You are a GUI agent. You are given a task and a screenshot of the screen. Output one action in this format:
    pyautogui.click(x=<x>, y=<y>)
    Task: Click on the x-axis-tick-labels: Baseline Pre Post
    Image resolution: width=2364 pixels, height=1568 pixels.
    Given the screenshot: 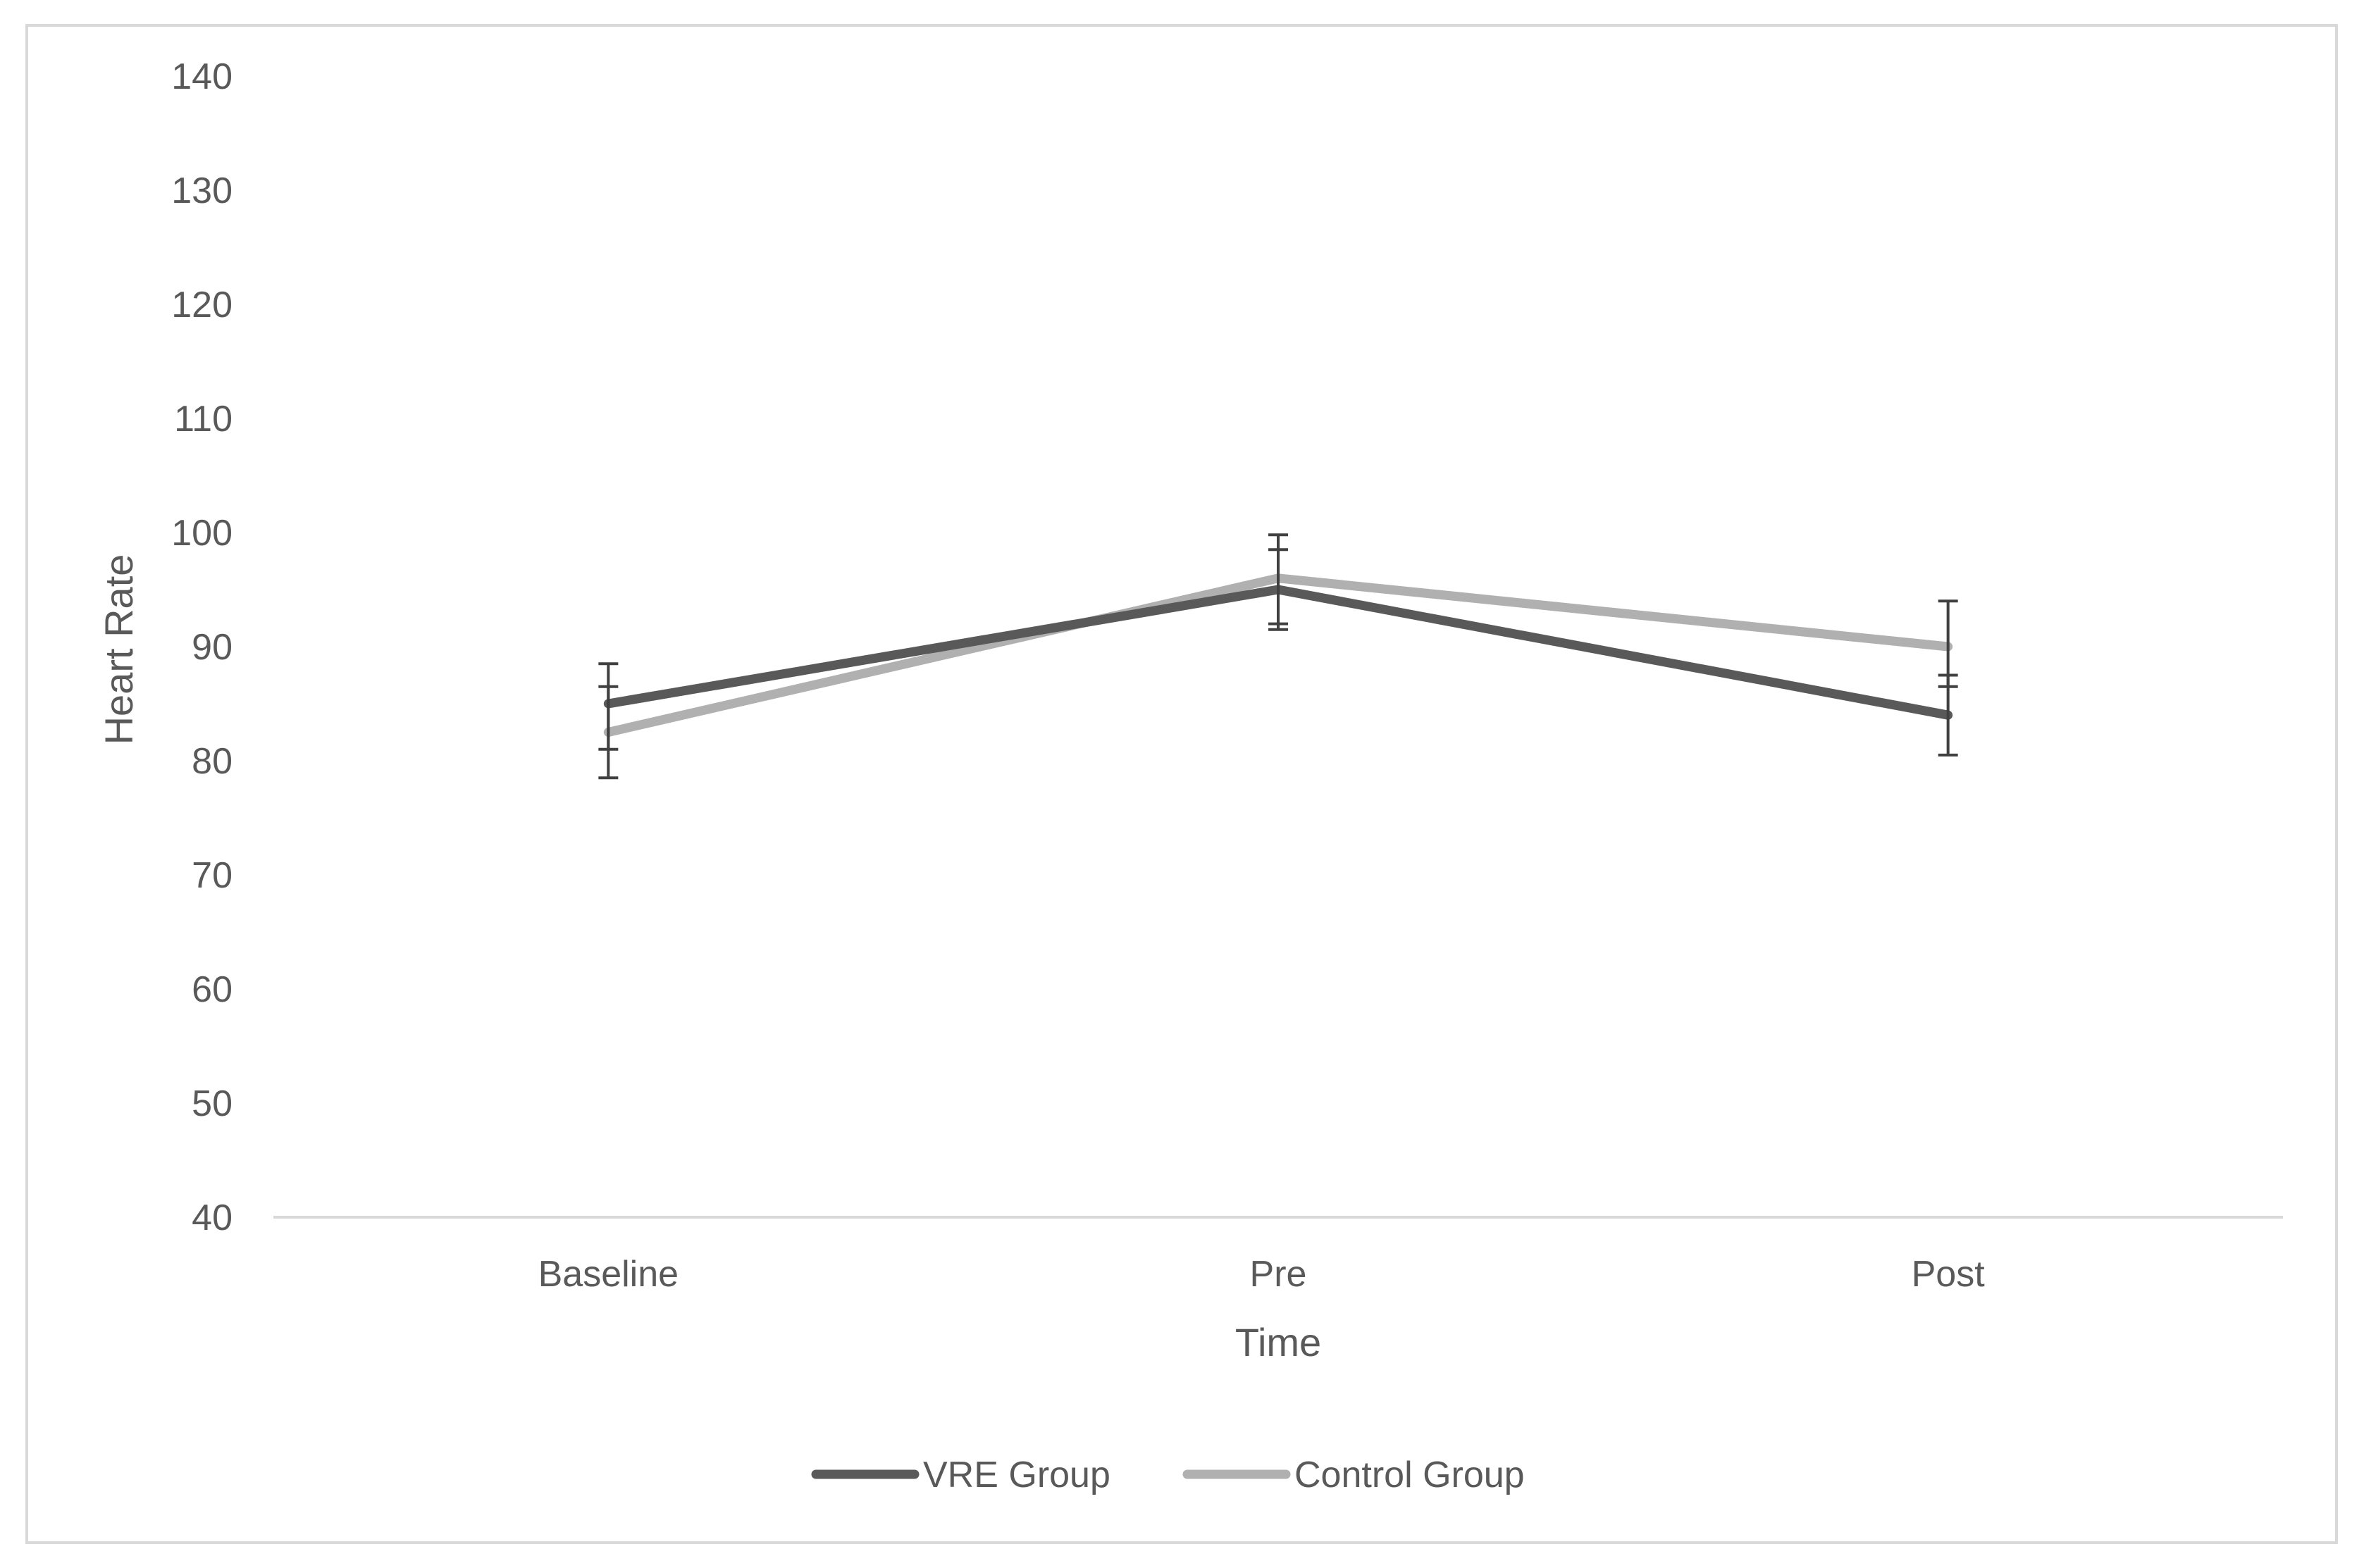 What is the action you would take?
    pyautogui.click(x=1262, y=1274)
    